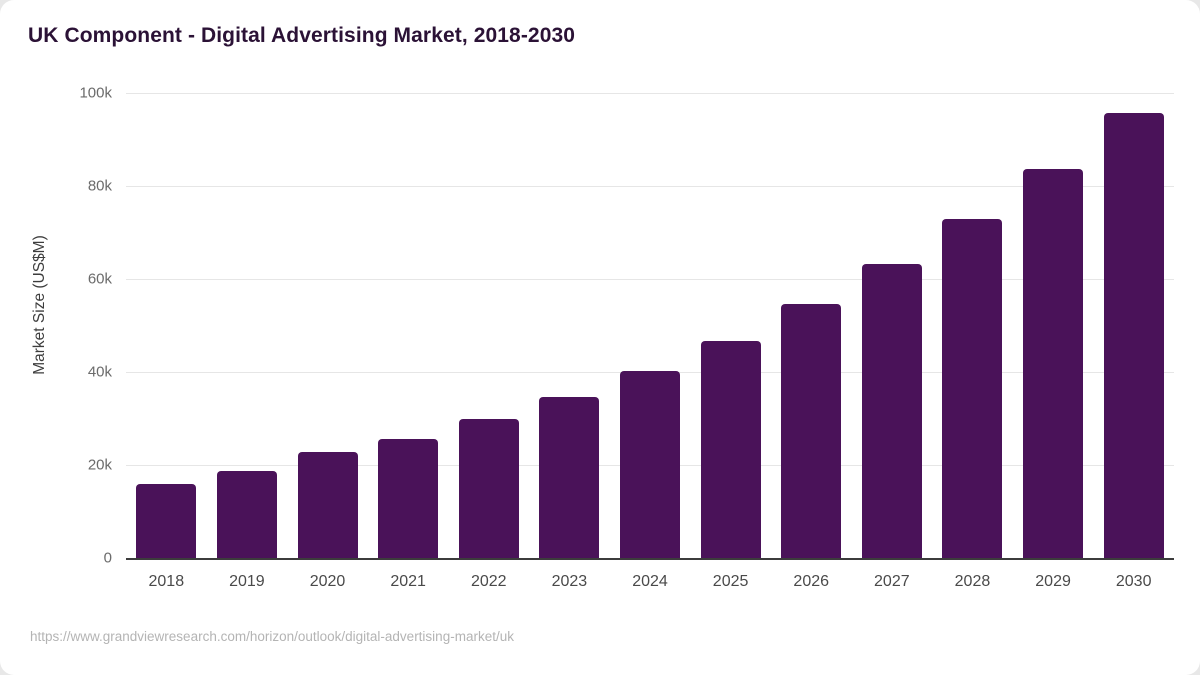  What do you see at coordinates (650, 559) in the screenshot?
I see `x-axis-line` at bounding box center [650, 559].